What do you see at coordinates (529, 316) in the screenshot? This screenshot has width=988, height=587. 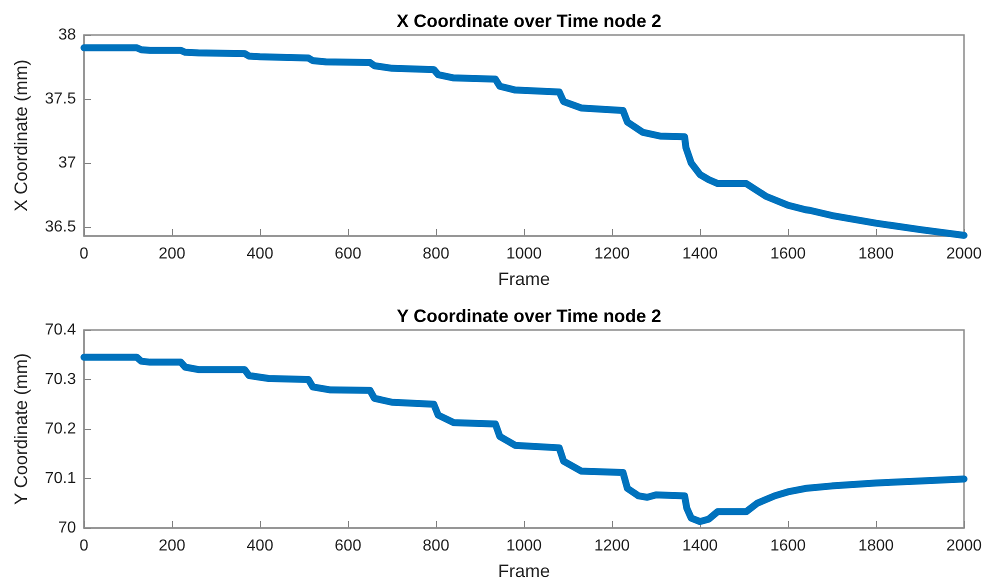 I see `chart-title: Y Coordinate over Time node 2` at bounding box center [529, 316].